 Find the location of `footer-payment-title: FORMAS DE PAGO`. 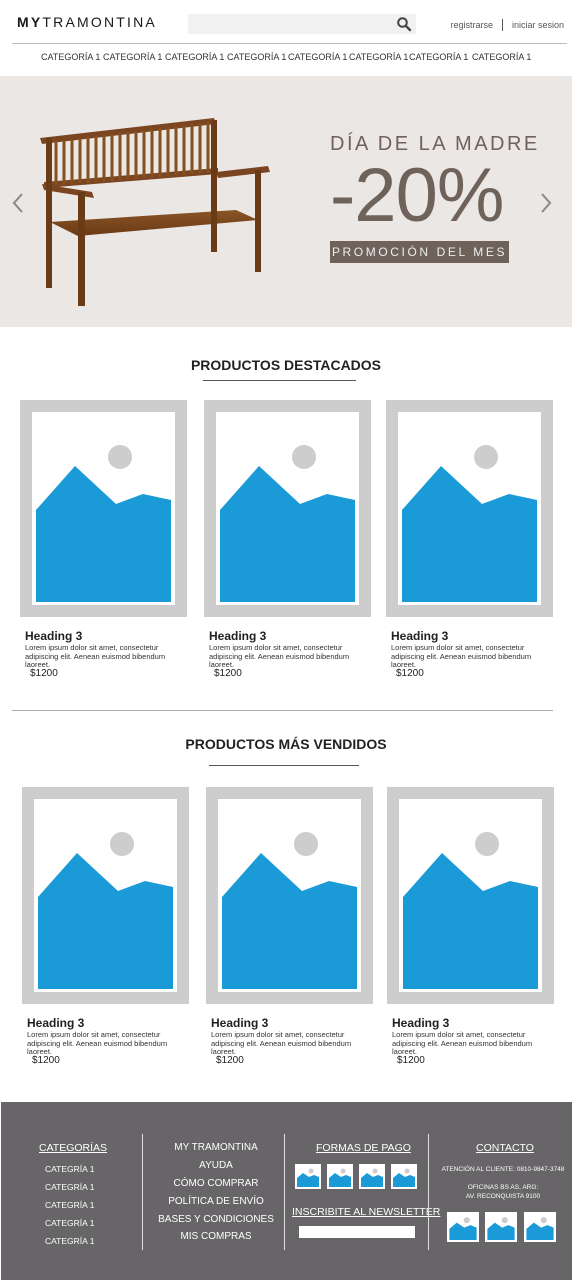

footer-payment-title: FORMAS DE PAGO is located at coordinates (363, 1148).